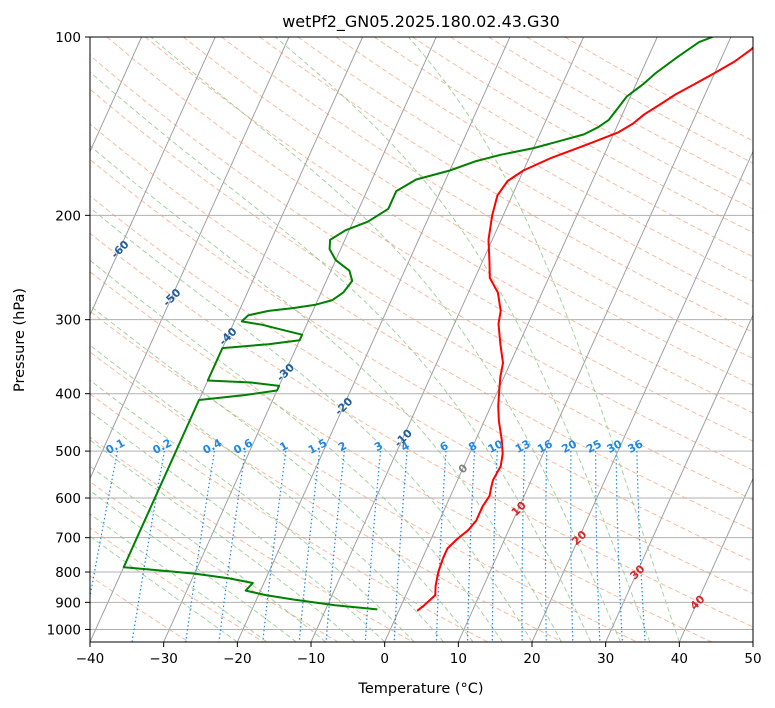 The image size is (775, 708). Describe the element at coordinates (545, 446) in the screenshot. I see `mixing-ratio-label-13: 16` at that location.